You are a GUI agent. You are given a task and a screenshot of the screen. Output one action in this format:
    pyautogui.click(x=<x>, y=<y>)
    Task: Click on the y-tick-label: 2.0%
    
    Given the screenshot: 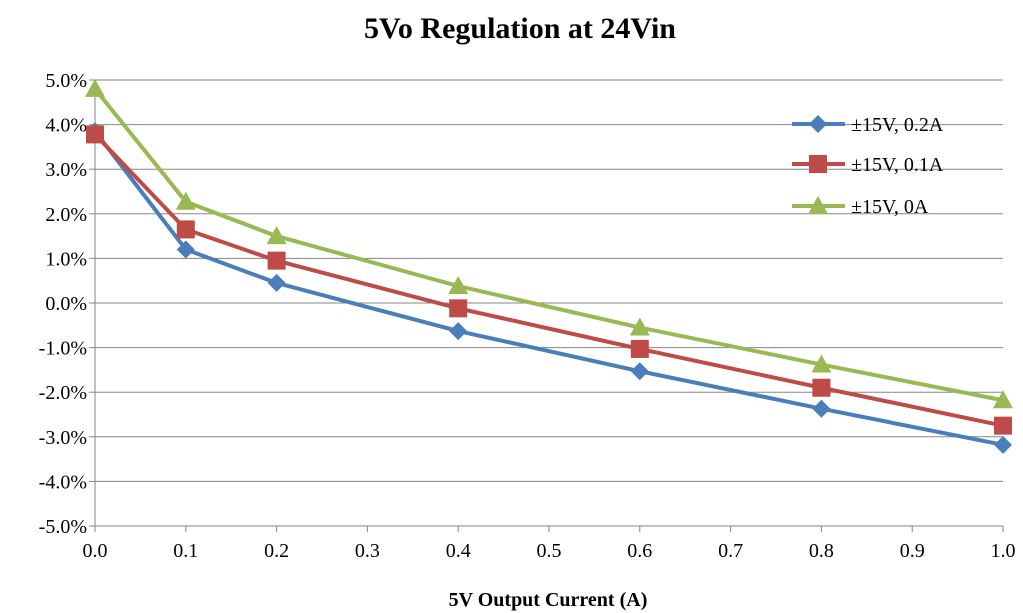 What is the action you would take?
    pyautogui.click(x=66, y=215)
    